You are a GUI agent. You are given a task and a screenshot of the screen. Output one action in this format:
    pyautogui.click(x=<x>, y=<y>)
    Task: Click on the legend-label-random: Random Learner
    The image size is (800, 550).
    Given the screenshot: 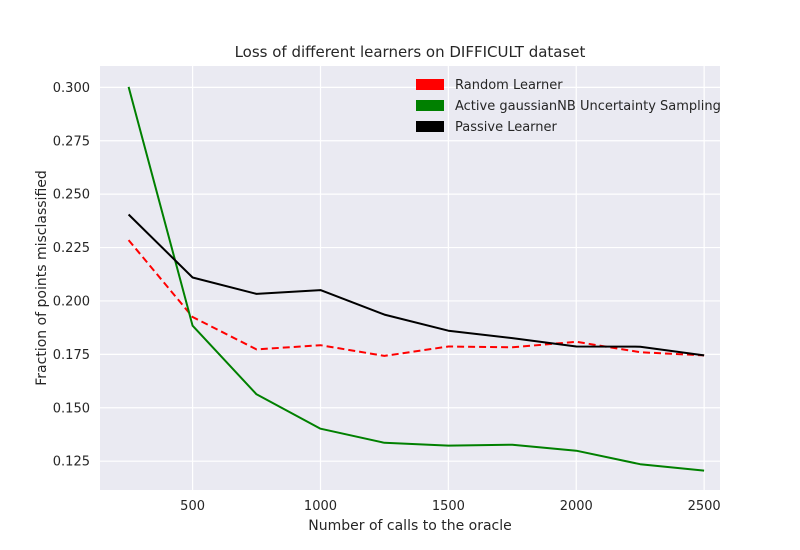 What is the action you would take?
    pyautogui.click(x=509, y=85)
    